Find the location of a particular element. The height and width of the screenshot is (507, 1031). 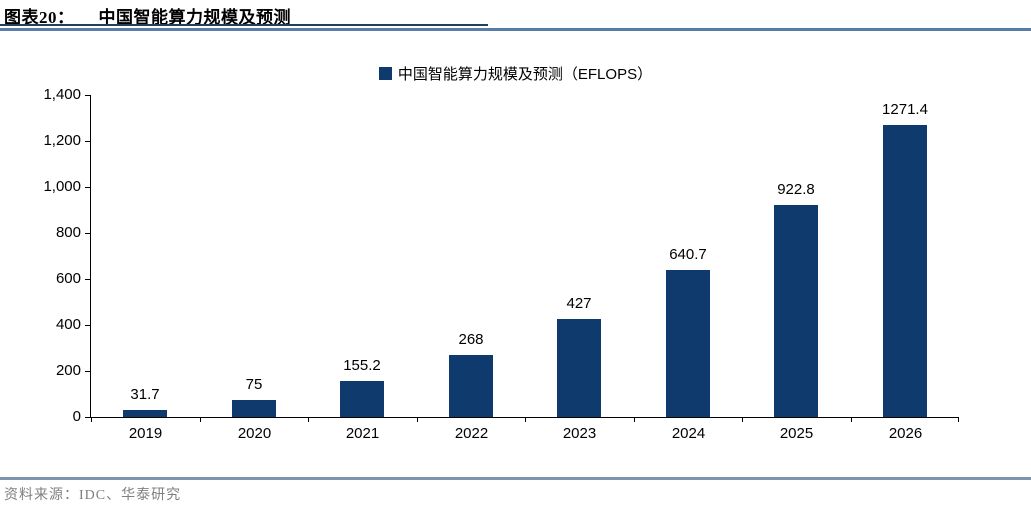

x-axis-tick-label: 2023 is located at coordinates (579, 433).